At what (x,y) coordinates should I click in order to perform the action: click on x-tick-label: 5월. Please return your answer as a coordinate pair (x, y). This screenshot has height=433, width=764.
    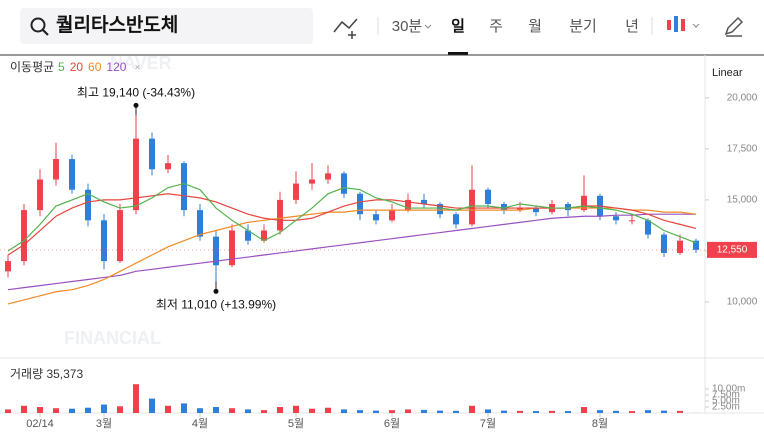
    Looking at the image, I should click on (296, 423).